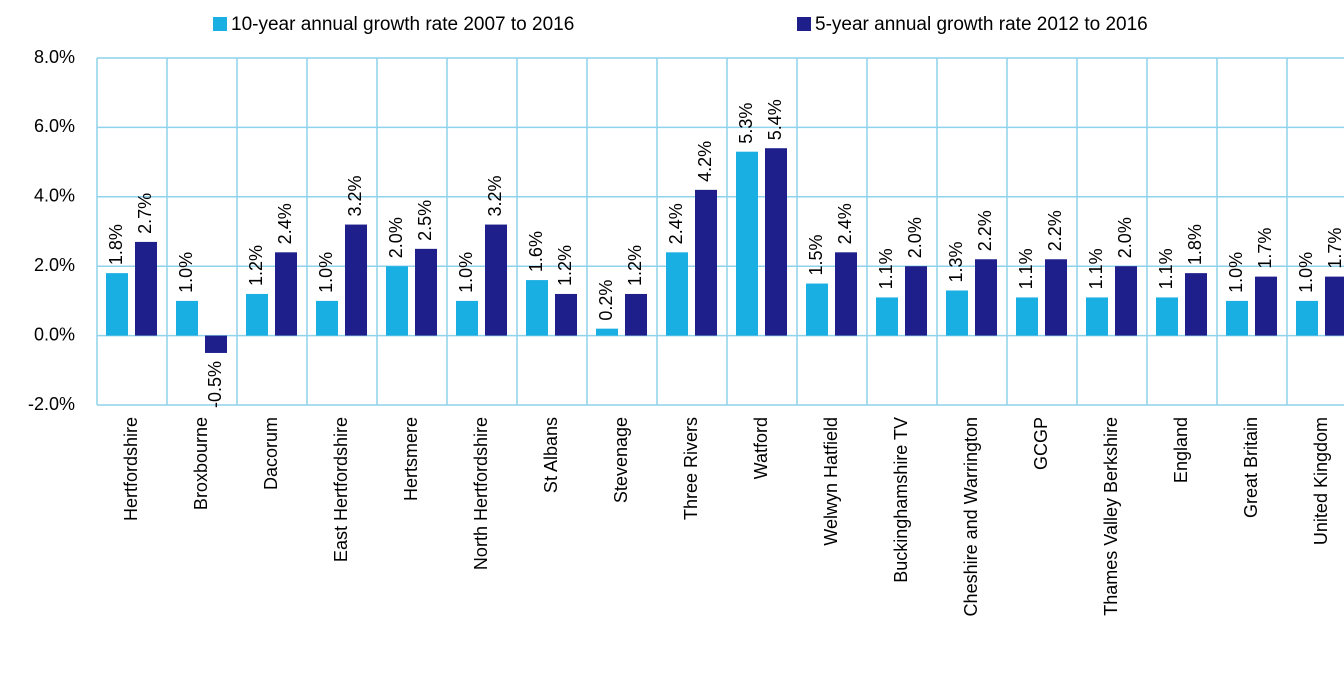  Describe the element at coordinates (215, 384) in the screenshot. I see `data-label: -0.5%` at that location.